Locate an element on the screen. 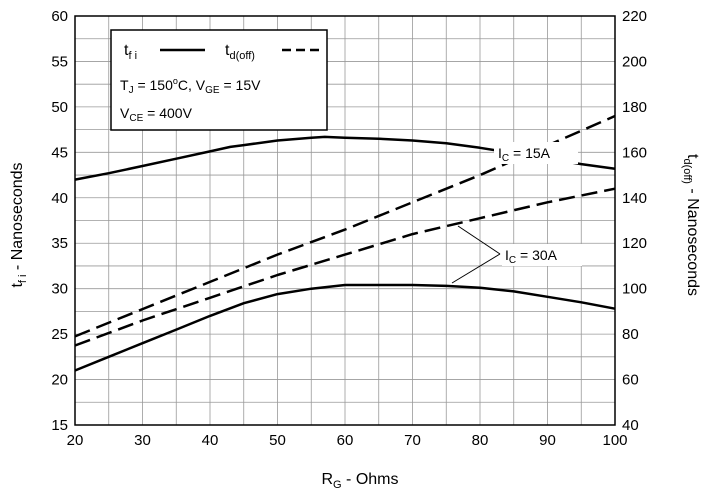  annotation-ic30-bg is located at coordinates (542, 255).